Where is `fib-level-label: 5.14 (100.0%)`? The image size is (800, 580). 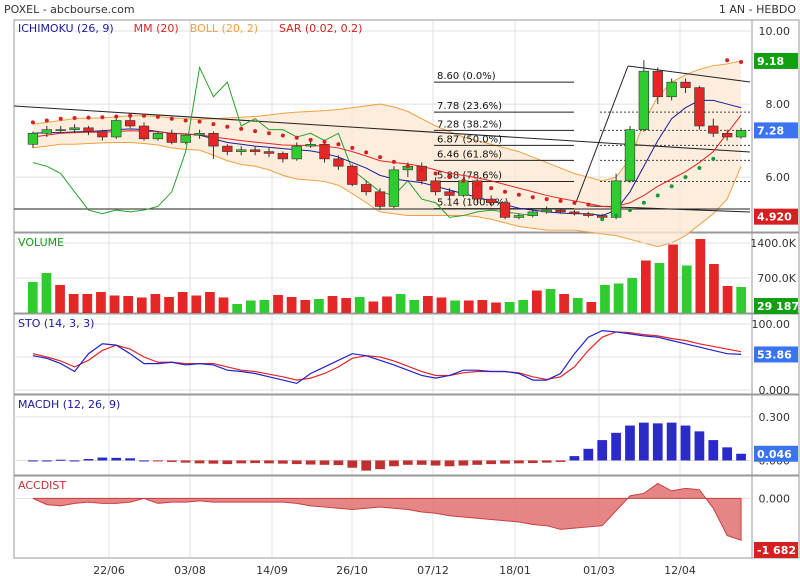
fib-level-label: 5.14 (100.0%) is located at coordinates (472, 203).